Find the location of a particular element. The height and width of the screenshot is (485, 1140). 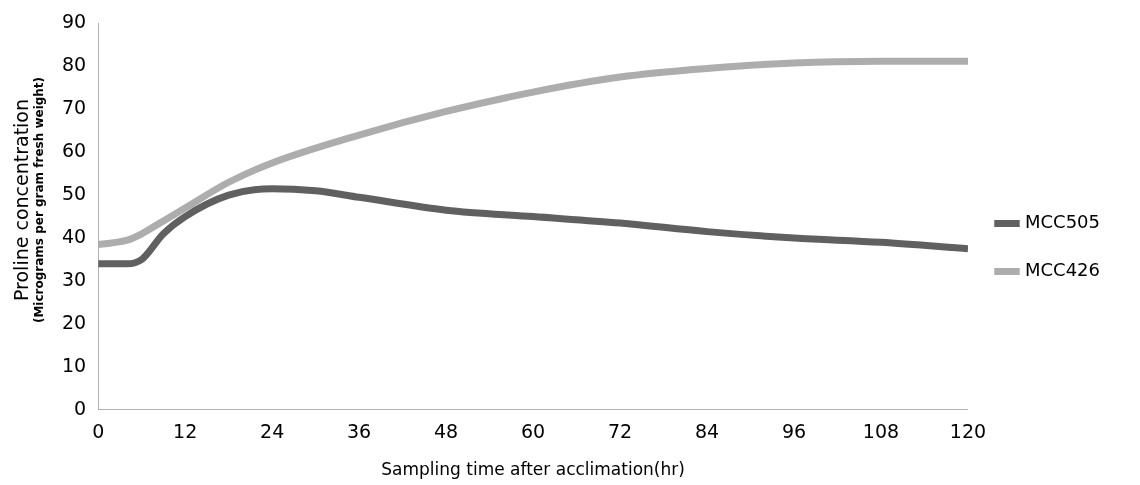

x-tick-label: 72 is located at coordinates (620, 431).